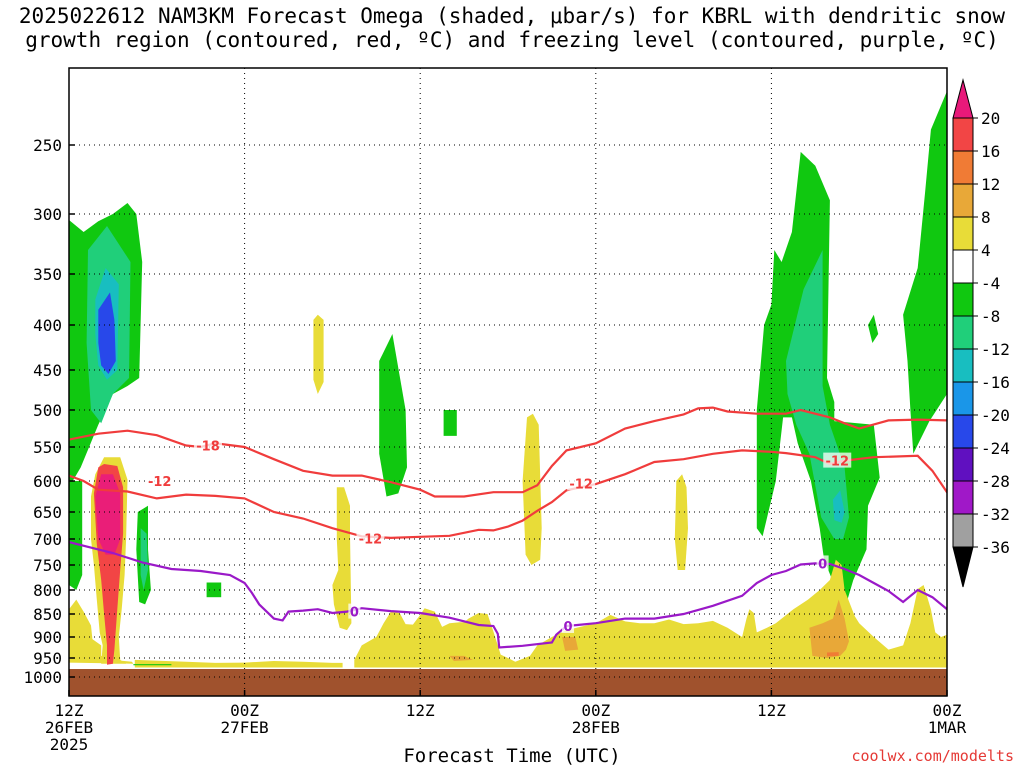  What do you see at coordinates (47, 658) in the screenshot?
I see `y-tick-label-950: 950` at bounding box center [47, 658].